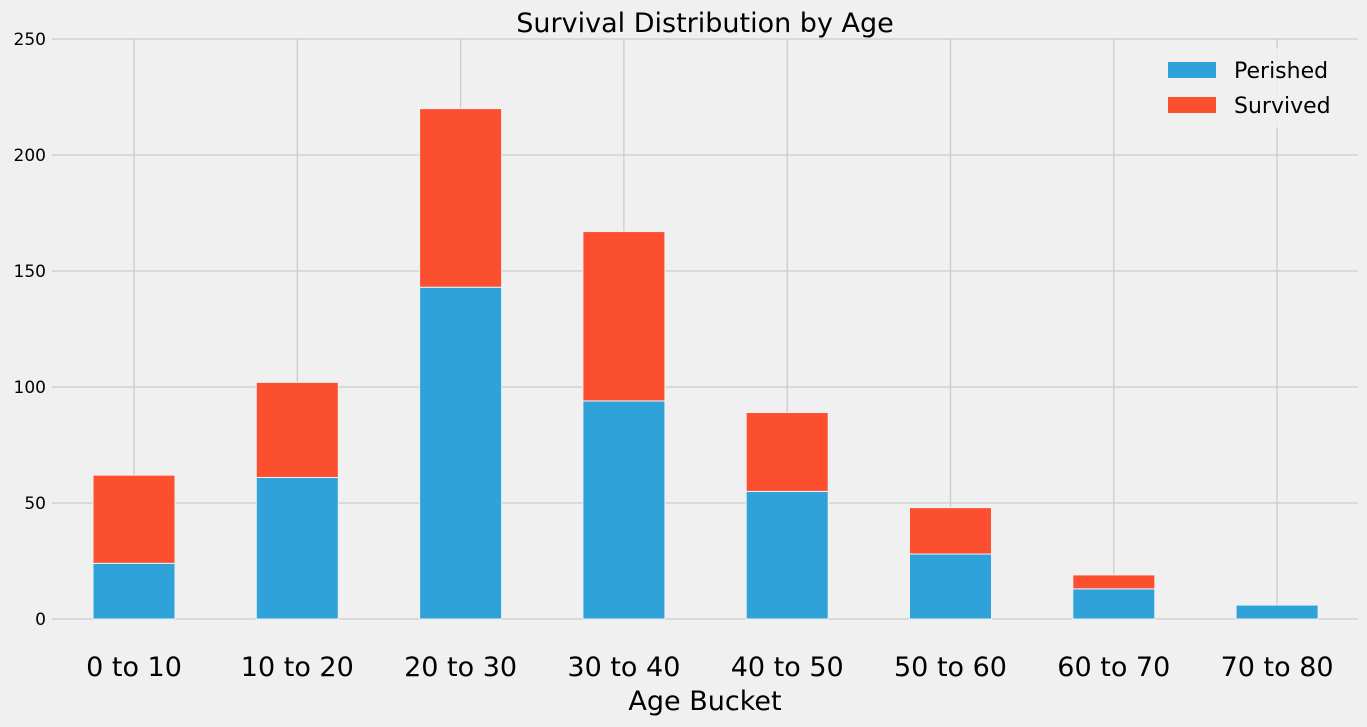  I want to click on x-tick-label: 10 to 20, so click(297, 667).